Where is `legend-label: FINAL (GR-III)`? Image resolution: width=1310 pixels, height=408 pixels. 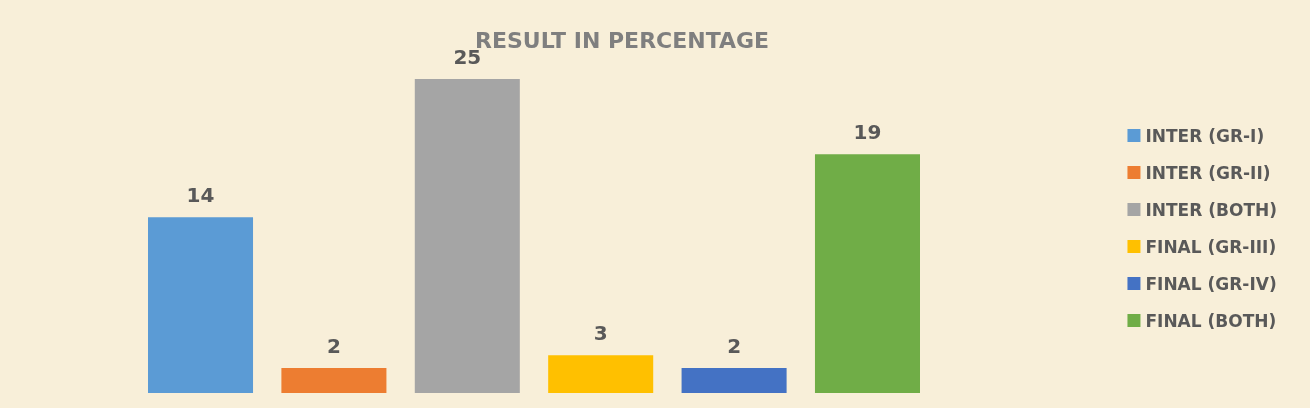
legend-label: FINAL (GR-III) is located at coordinates (1211, 246).